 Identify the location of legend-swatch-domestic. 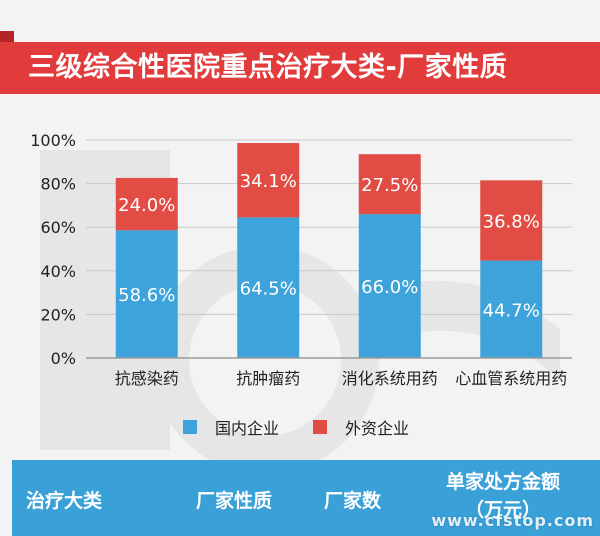
(190, 427).